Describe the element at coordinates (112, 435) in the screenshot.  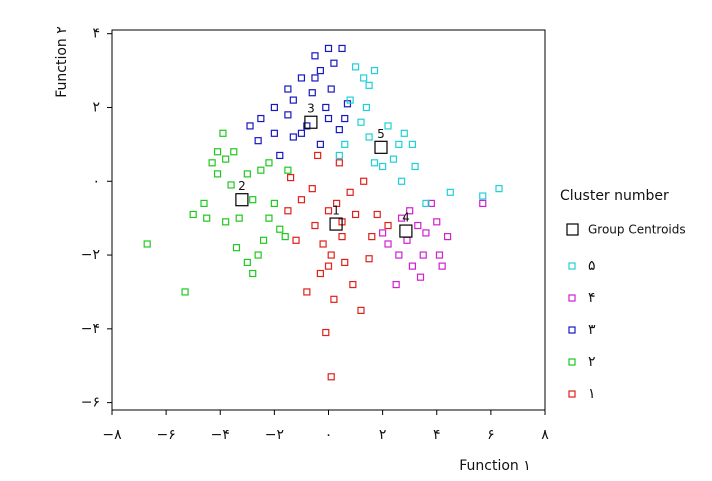
I see `x-tick-label: −۸` at that location.